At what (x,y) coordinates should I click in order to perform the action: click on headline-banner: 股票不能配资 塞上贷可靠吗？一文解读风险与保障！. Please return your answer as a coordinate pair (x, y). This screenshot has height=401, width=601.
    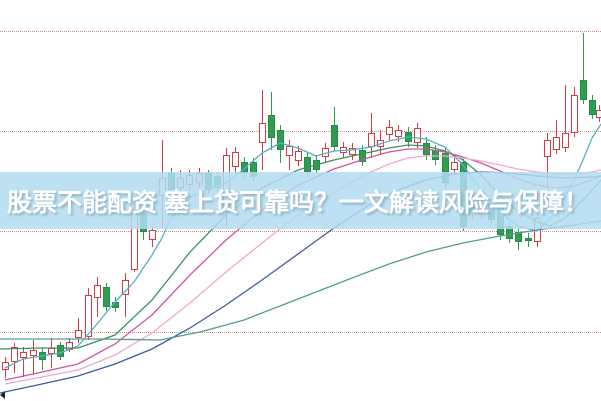
    Looking at the image, I should click on (300, 200).